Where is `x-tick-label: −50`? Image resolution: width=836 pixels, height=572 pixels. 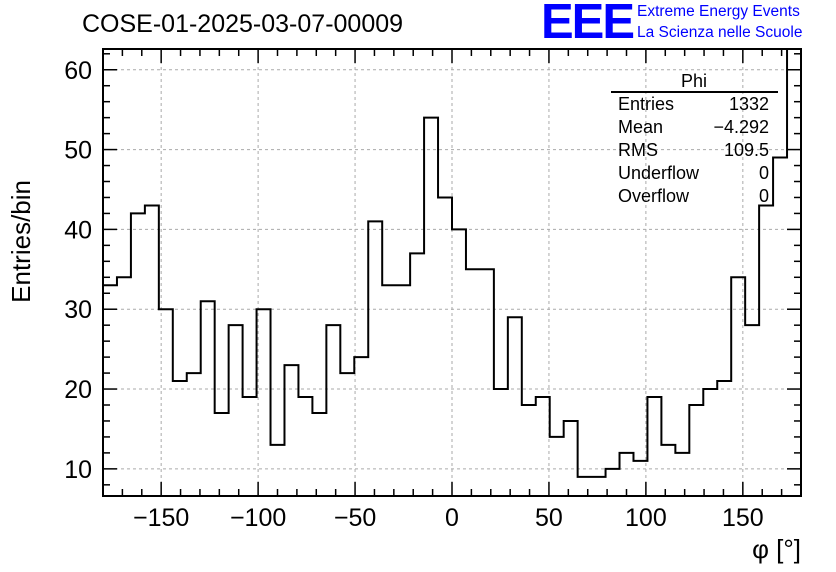
x-tick-label: −50 is located at coordinates (355, 518).